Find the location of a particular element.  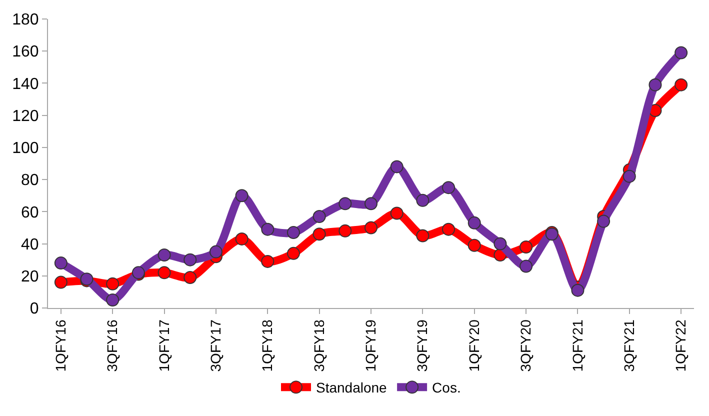

x-tick-label: 1QFY21 is located at coordinates (577, 345).